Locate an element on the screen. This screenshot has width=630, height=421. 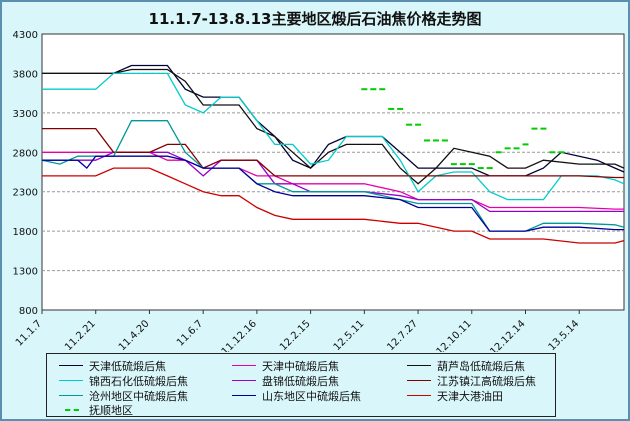
y-tick-label: 3300 is located at coordinates (25, 114).